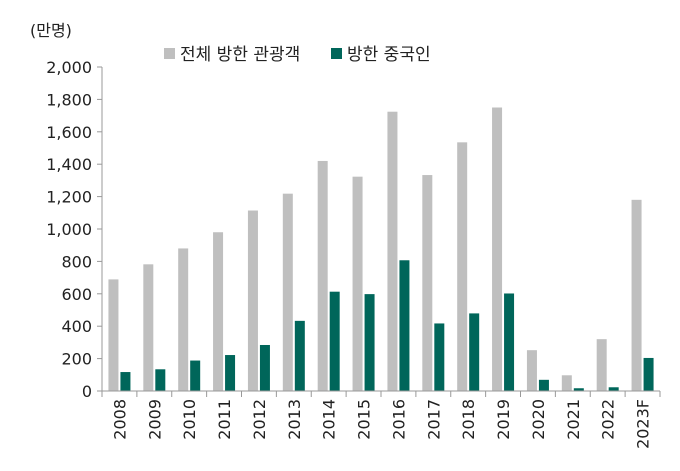  Describe the element at coordinates (69, 99) in the screenshot. I see `y-tick-label: 1,800` at that location.